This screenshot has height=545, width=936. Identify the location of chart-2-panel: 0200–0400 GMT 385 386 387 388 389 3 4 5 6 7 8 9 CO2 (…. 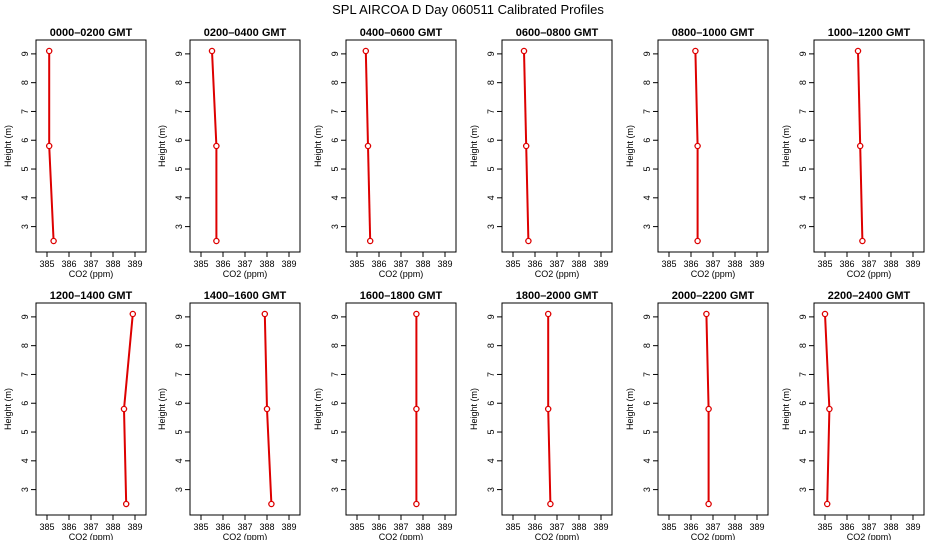
(229, 153).